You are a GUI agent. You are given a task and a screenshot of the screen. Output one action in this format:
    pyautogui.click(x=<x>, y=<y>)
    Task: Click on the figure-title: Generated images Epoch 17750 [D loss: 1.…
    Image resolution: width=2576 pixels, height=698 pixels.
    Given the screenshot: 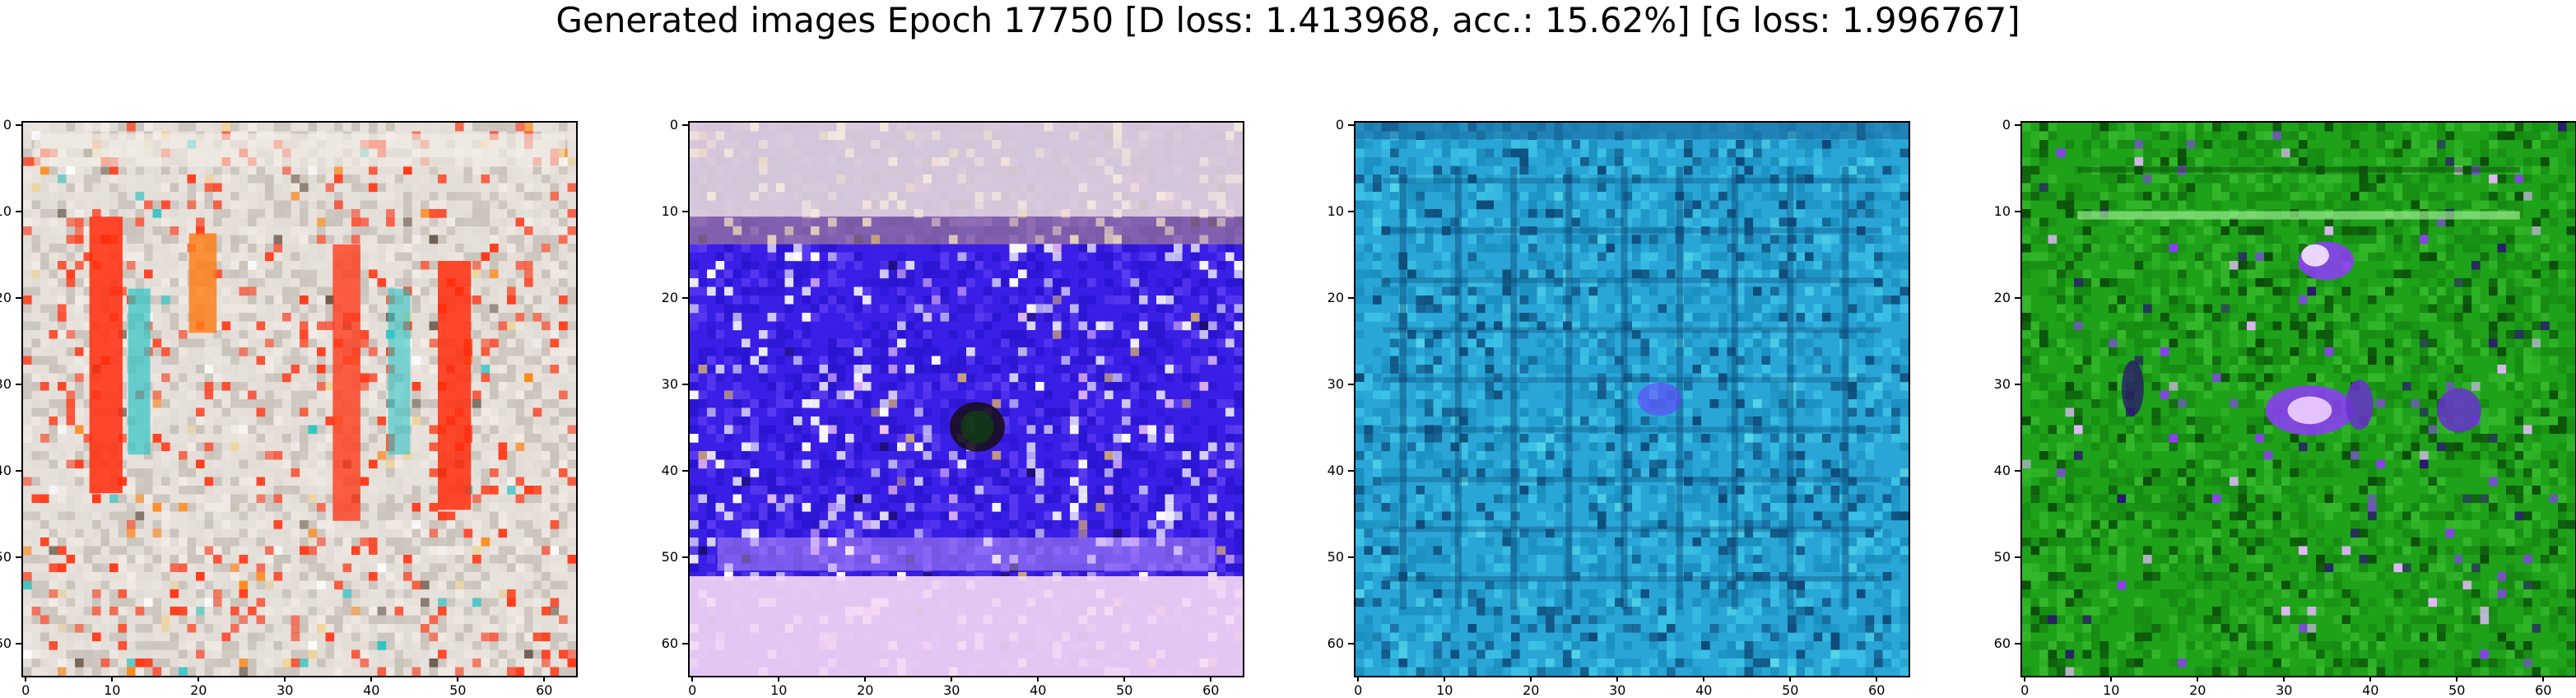 What is the action you would take?
    pyautogui.click(x=1288, y=20)
    